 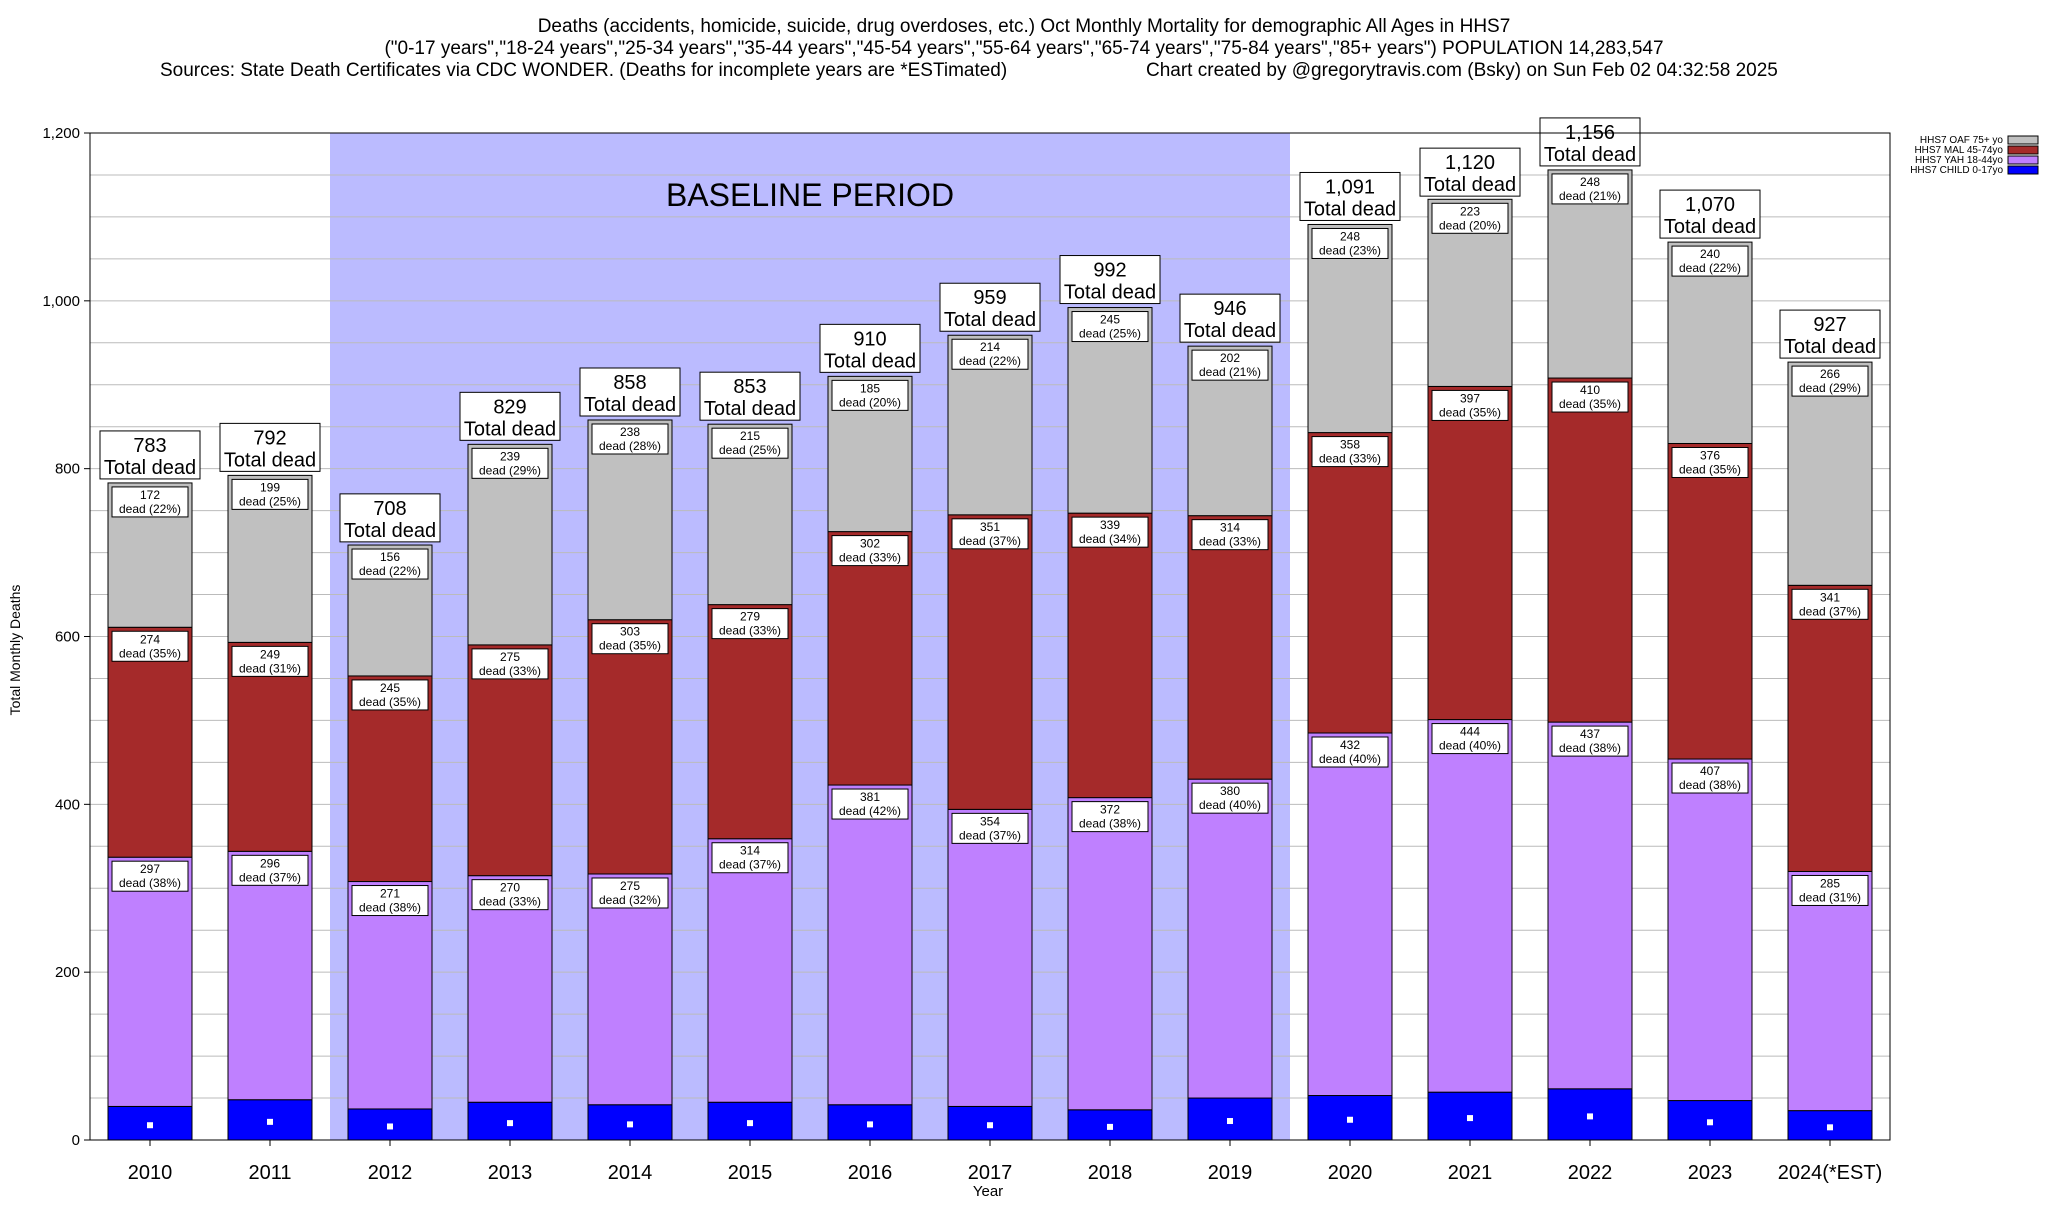 I want to click on segment-value-label: 285, so click(x=1830, y=883).